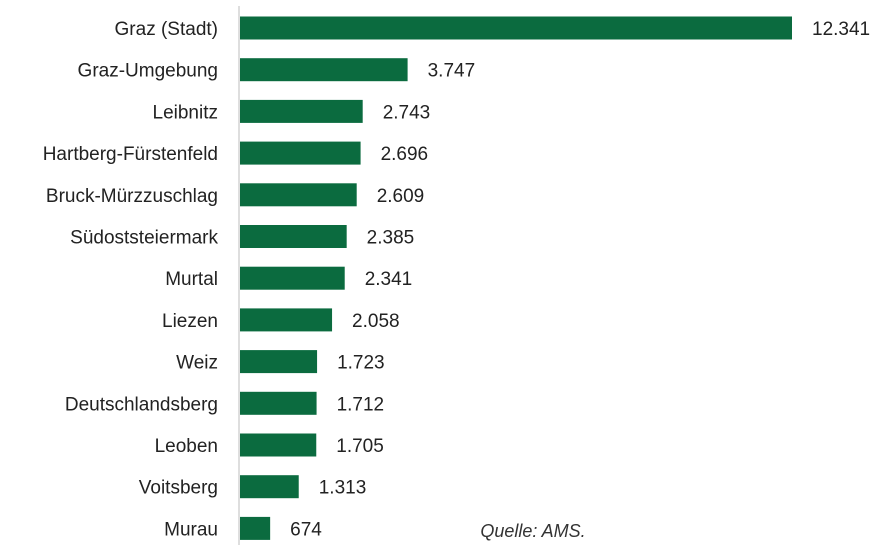 This screenshot has width=880, height=545. I want to click on value-label: 2.609, so click(401, 196).